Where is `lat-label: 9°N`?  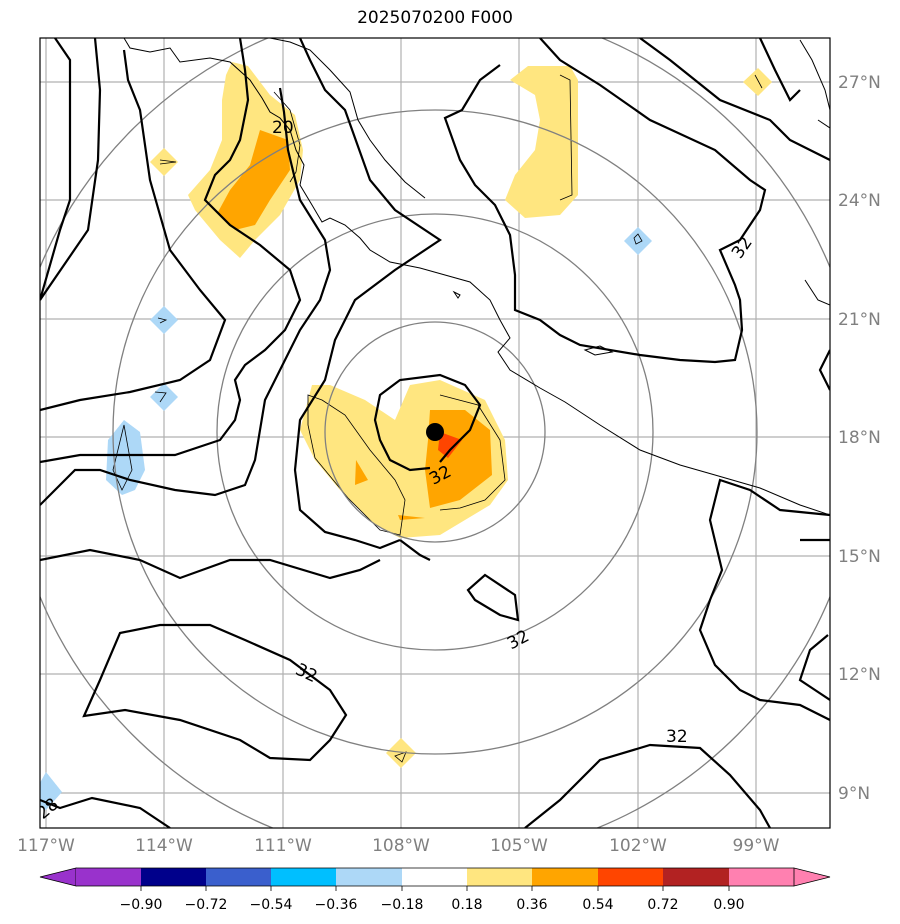
lat-label: 9°N is located at coordinates (854, 794).